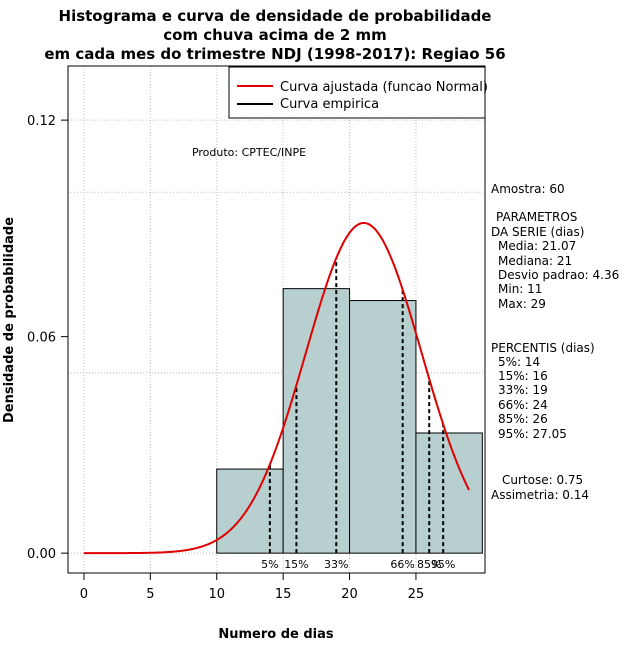 The image size is (640, 660). I want to click on y-axis: 0.00 0.06 0.12, so click(48, 338).